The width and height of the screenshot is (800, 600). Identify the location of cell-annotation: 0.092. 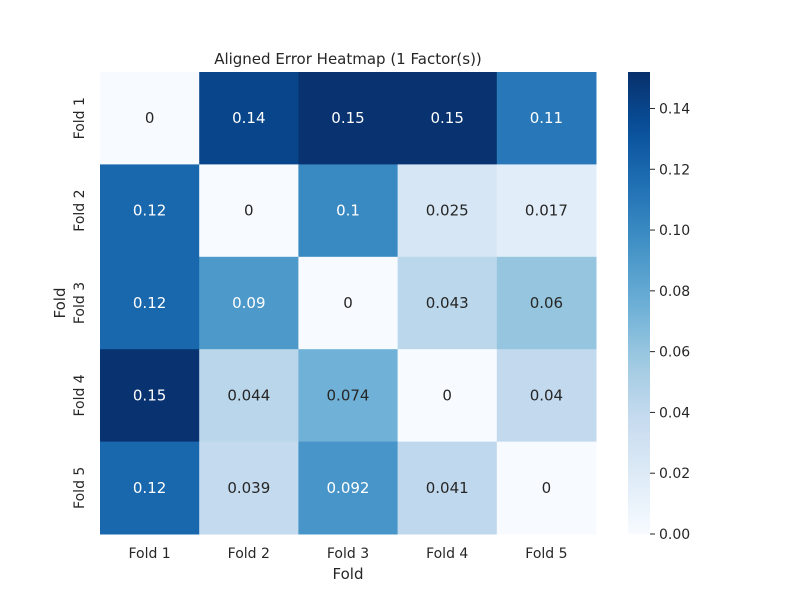
(348, 488).